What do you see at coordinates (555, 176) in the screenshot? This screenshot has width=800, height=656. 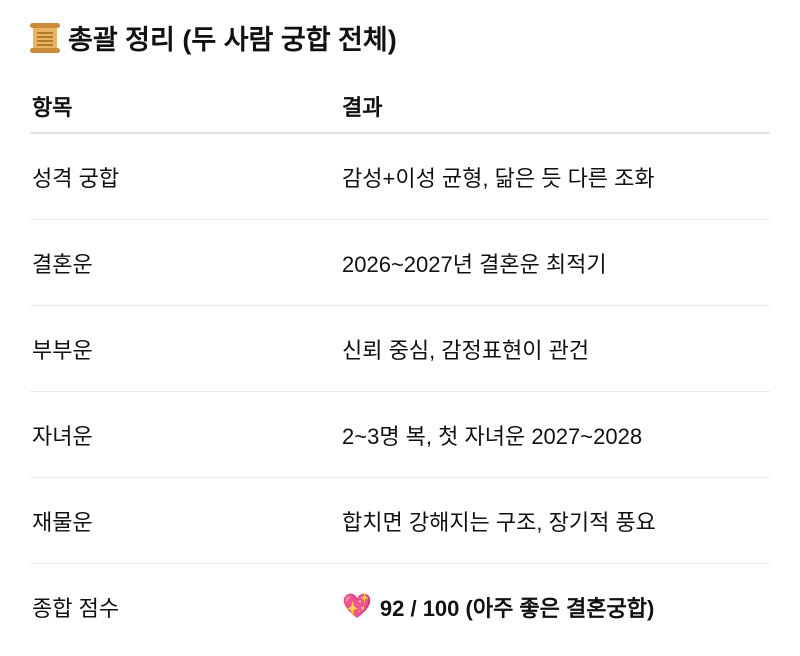 I see `row-result: 감성+이성 균형, 닮은 듯 다른 조화` at bounding box center [555, 176].